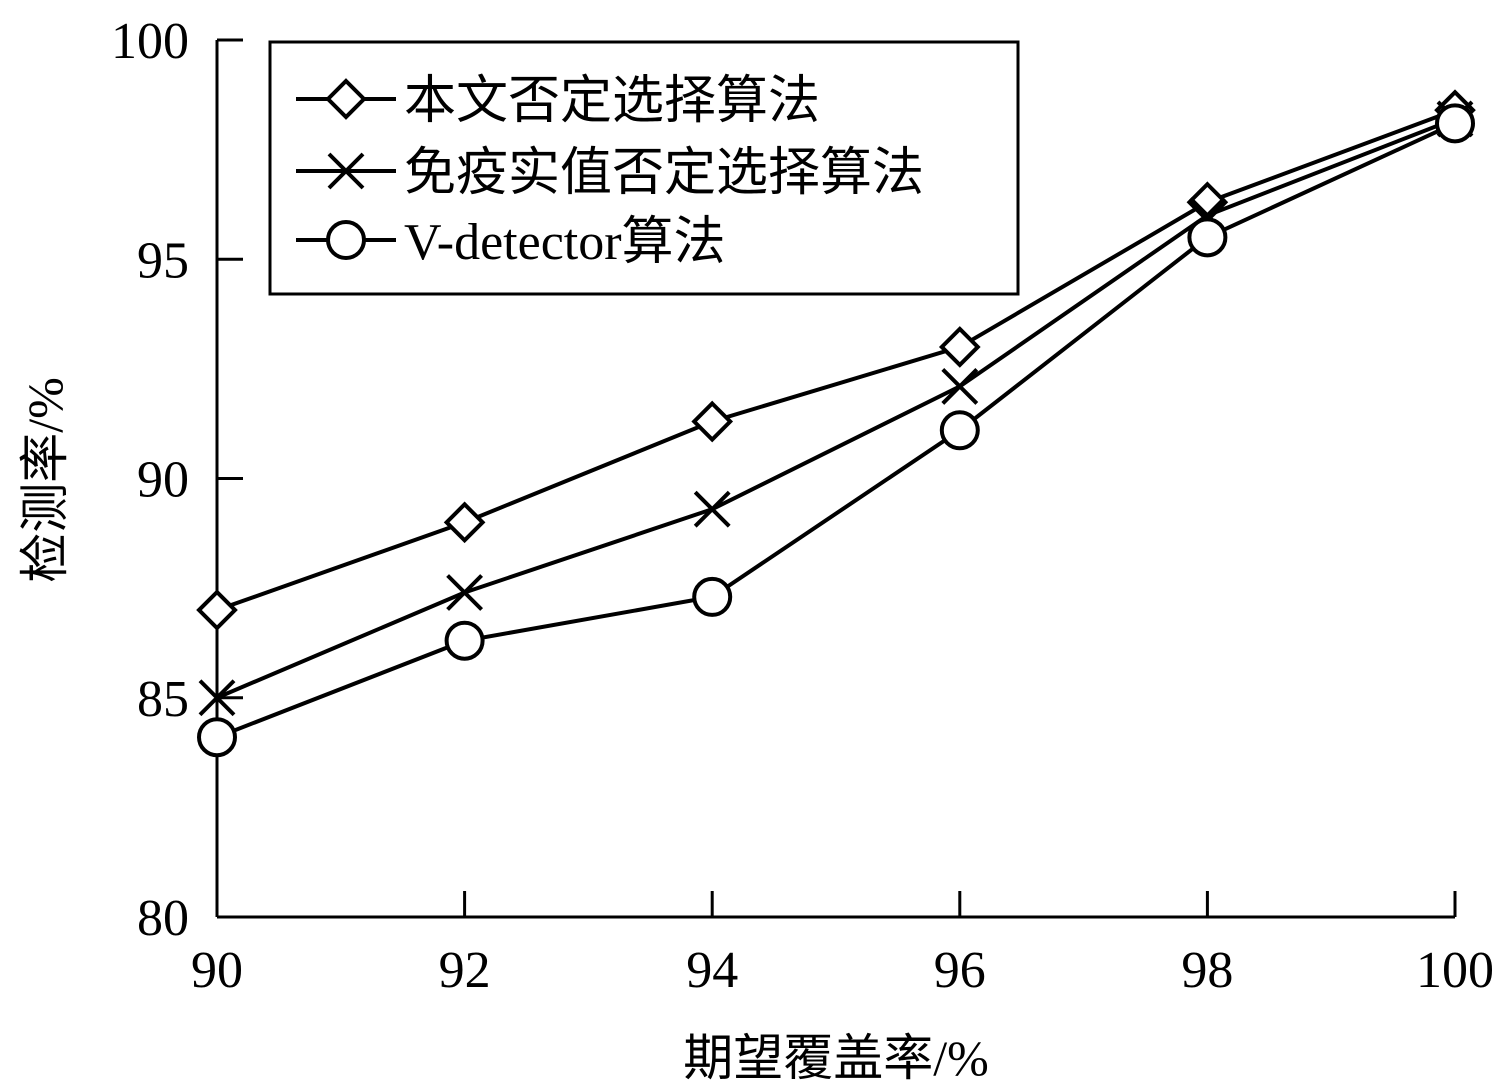  Describe the element at coordinates (163, 699) in the screenshot. I see `y-tick-label: 85` at that location.